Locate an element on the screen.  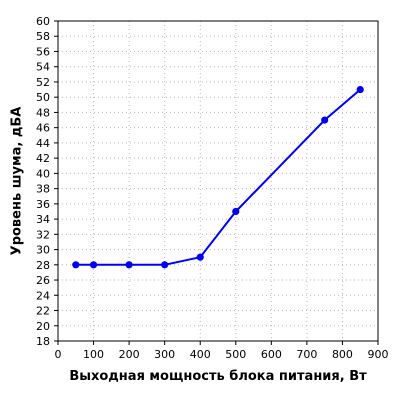
y-tick-label: 60 is located at coordinates (43, 21).